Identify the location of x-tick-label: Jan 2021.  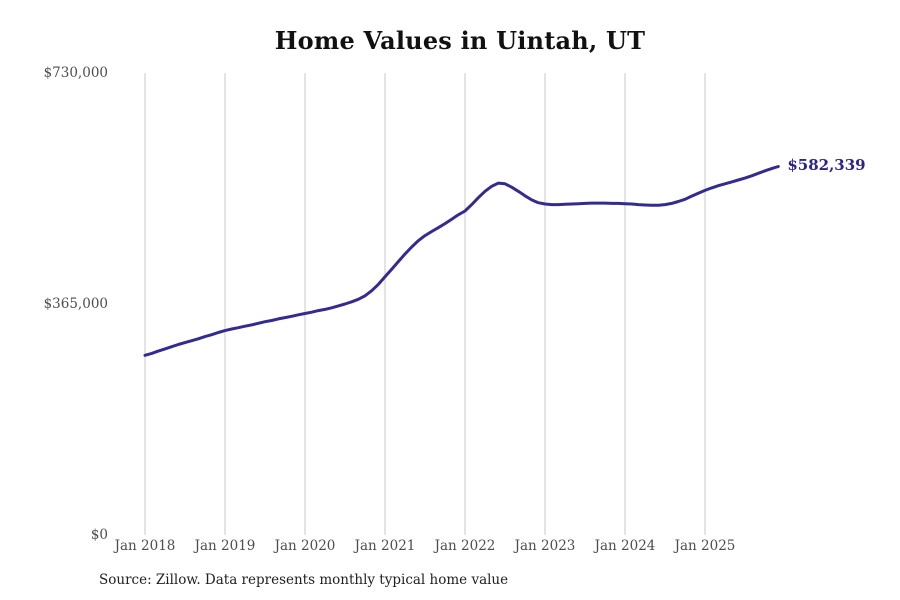
(385, 546).